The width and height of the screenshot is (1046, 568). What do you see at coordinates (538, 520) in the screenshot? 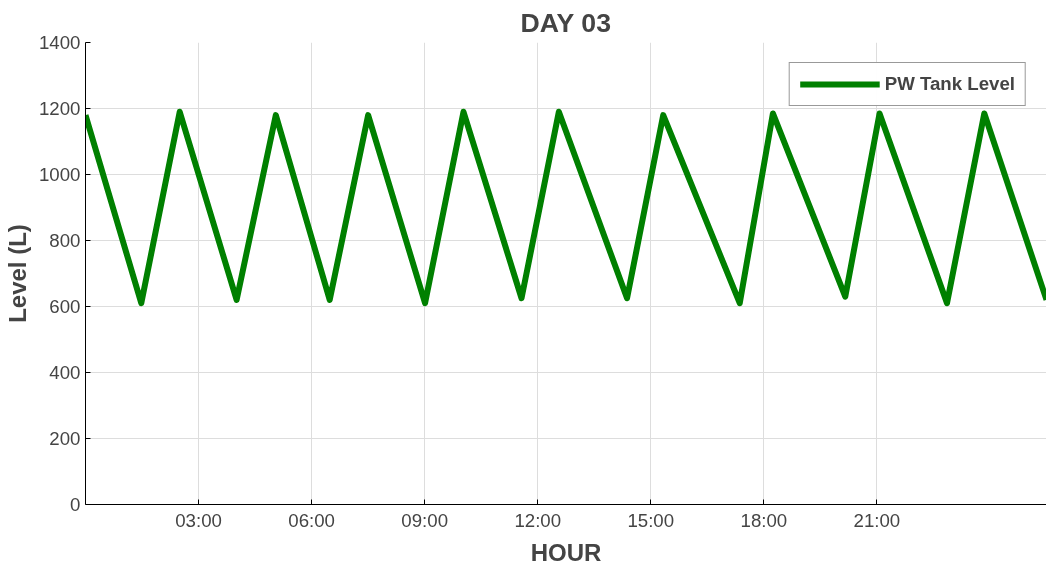
I see `x-tick-label: 12:00` at bounding box center [538, 520].